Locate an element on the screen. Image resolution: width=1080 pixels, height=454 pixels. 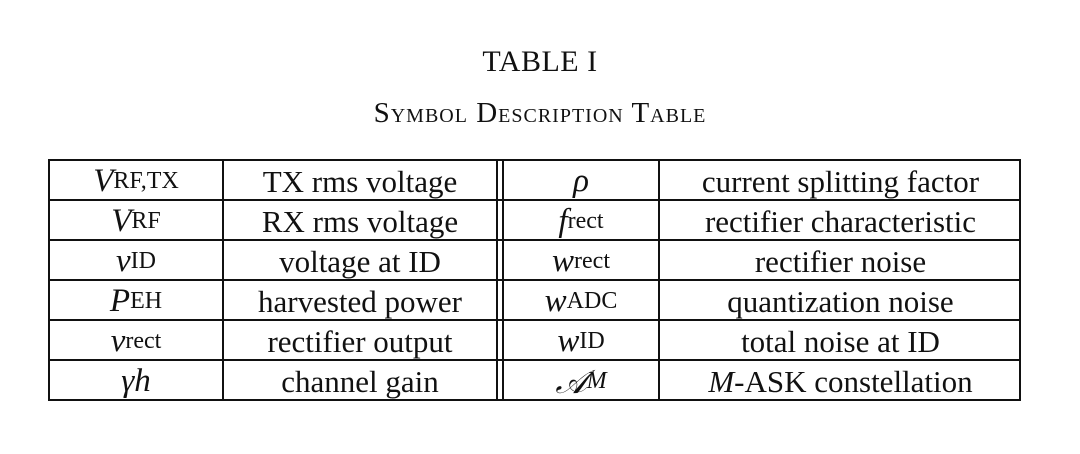
symbol-cell: P EH is located at coordinates (136, 300).